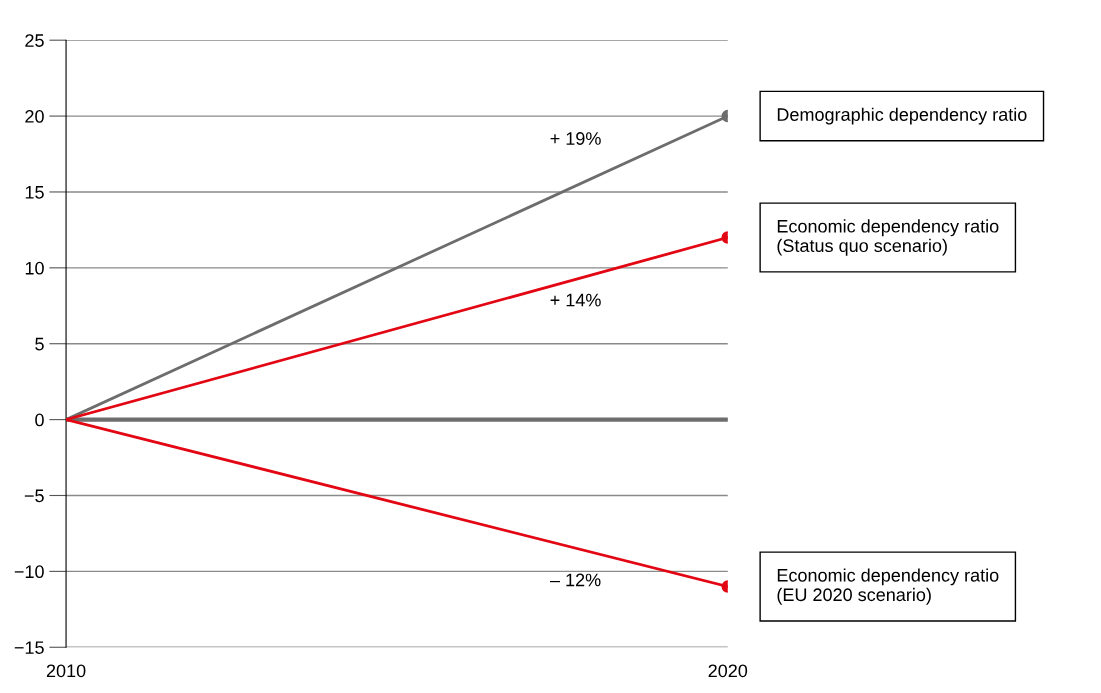 The image size is (1101, 693). Describe the element at coordinates (34, 496) in the screenshot. I see `y-tick-label: −5` at that location.